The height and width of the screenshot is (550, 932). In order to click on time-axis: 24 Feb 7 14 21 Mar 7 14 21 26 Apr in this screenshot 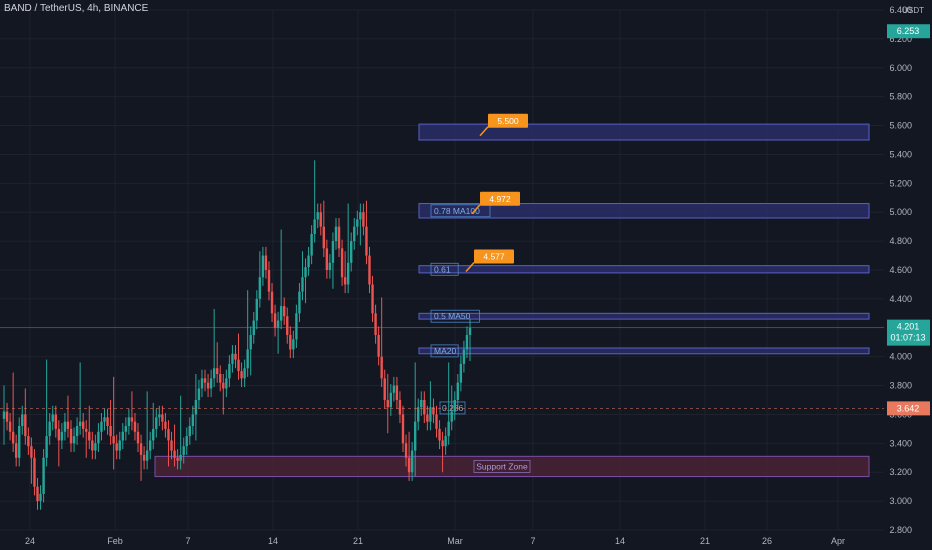, I will do `click(435, 541)`.